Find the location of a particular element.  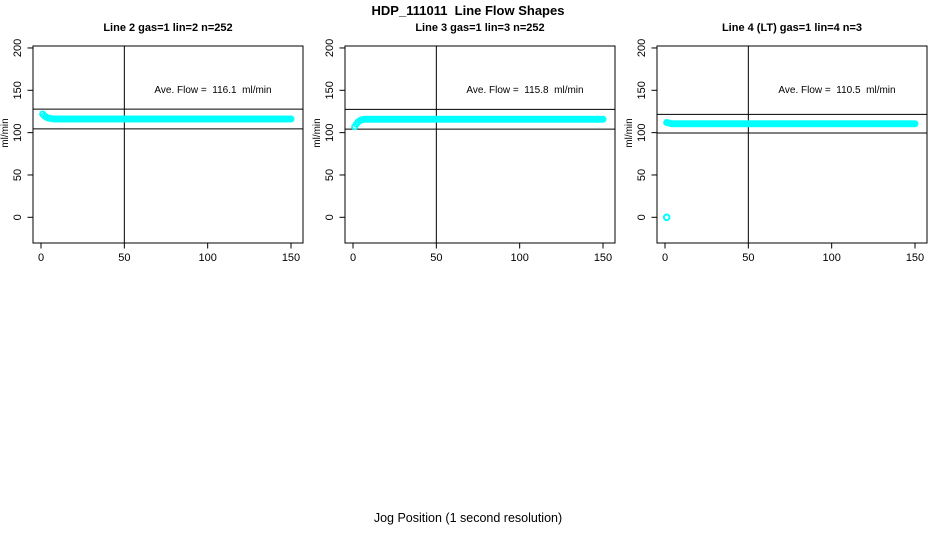

panel2-title: Line 3 gas=1 lin=3 n=252 is located at coordinates (480, 28).